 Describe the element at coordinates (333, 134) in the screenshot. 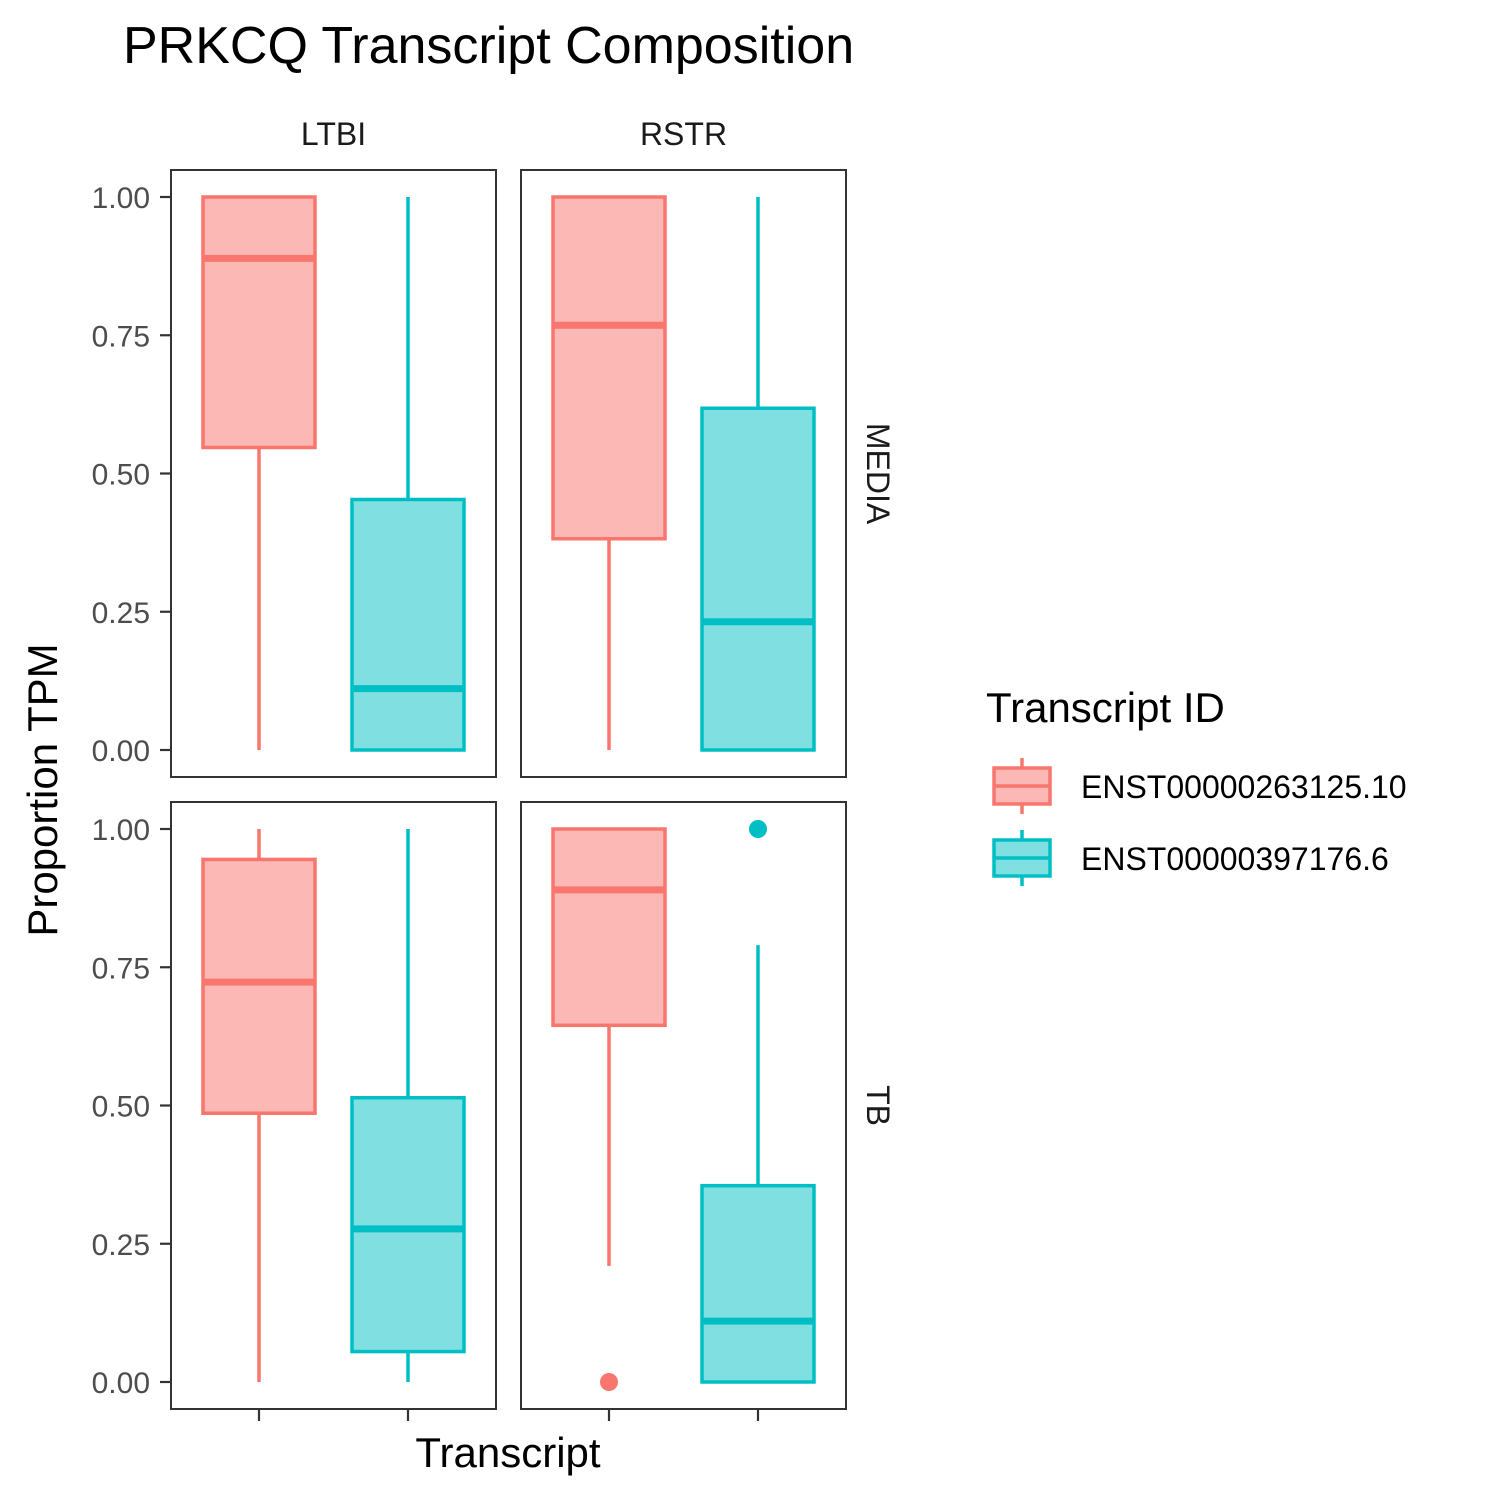

I see `facet-strip-ltbi: LTBI` at that location.